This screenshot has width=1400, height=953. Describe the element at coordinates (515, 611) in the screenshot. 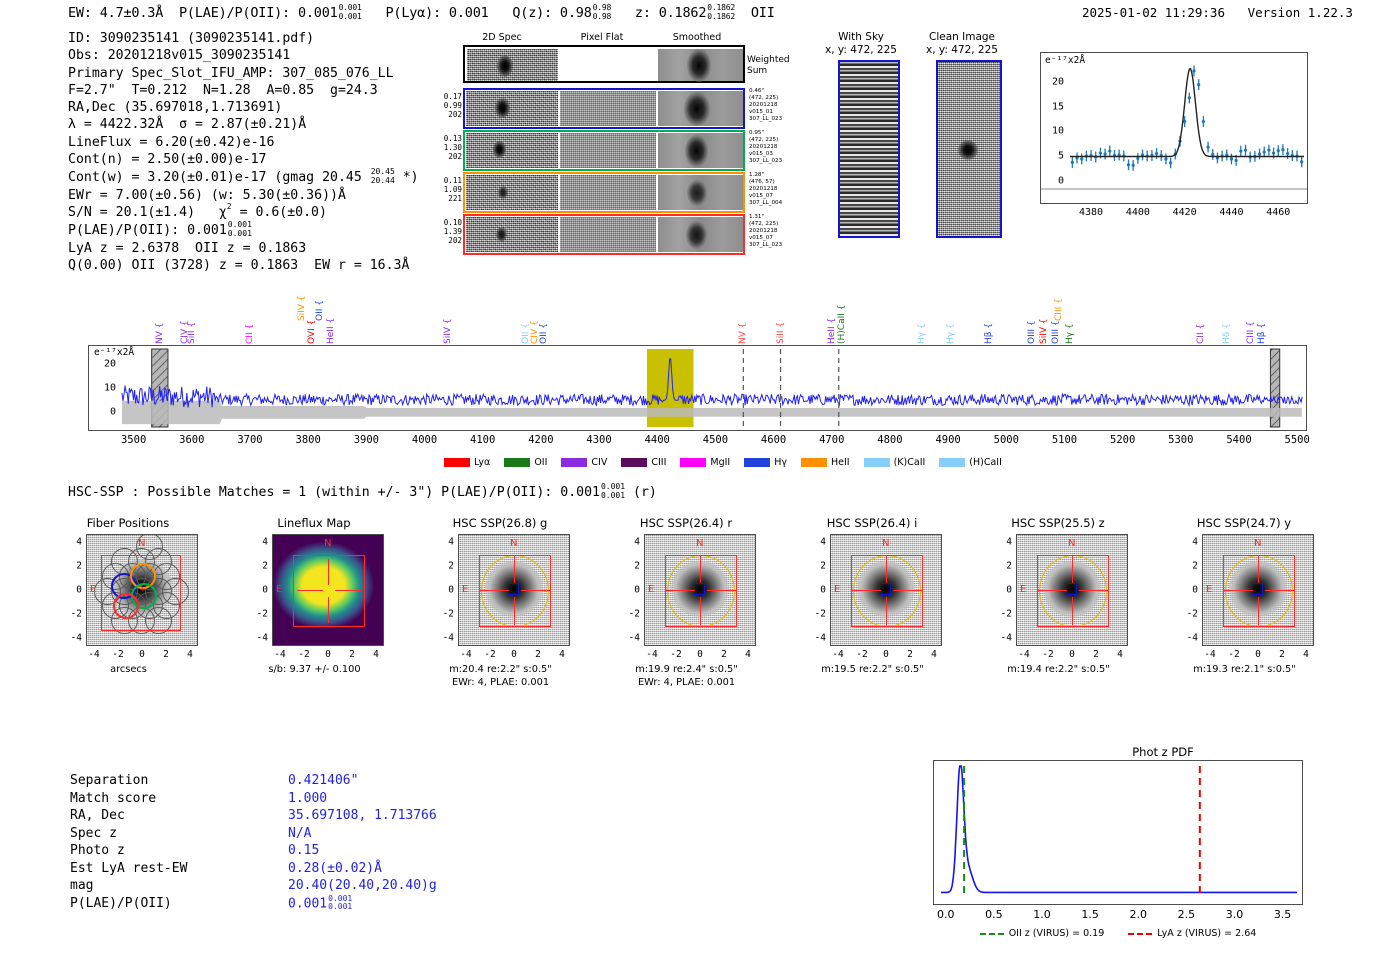

I see `crosshair-v-bottom` at that location.